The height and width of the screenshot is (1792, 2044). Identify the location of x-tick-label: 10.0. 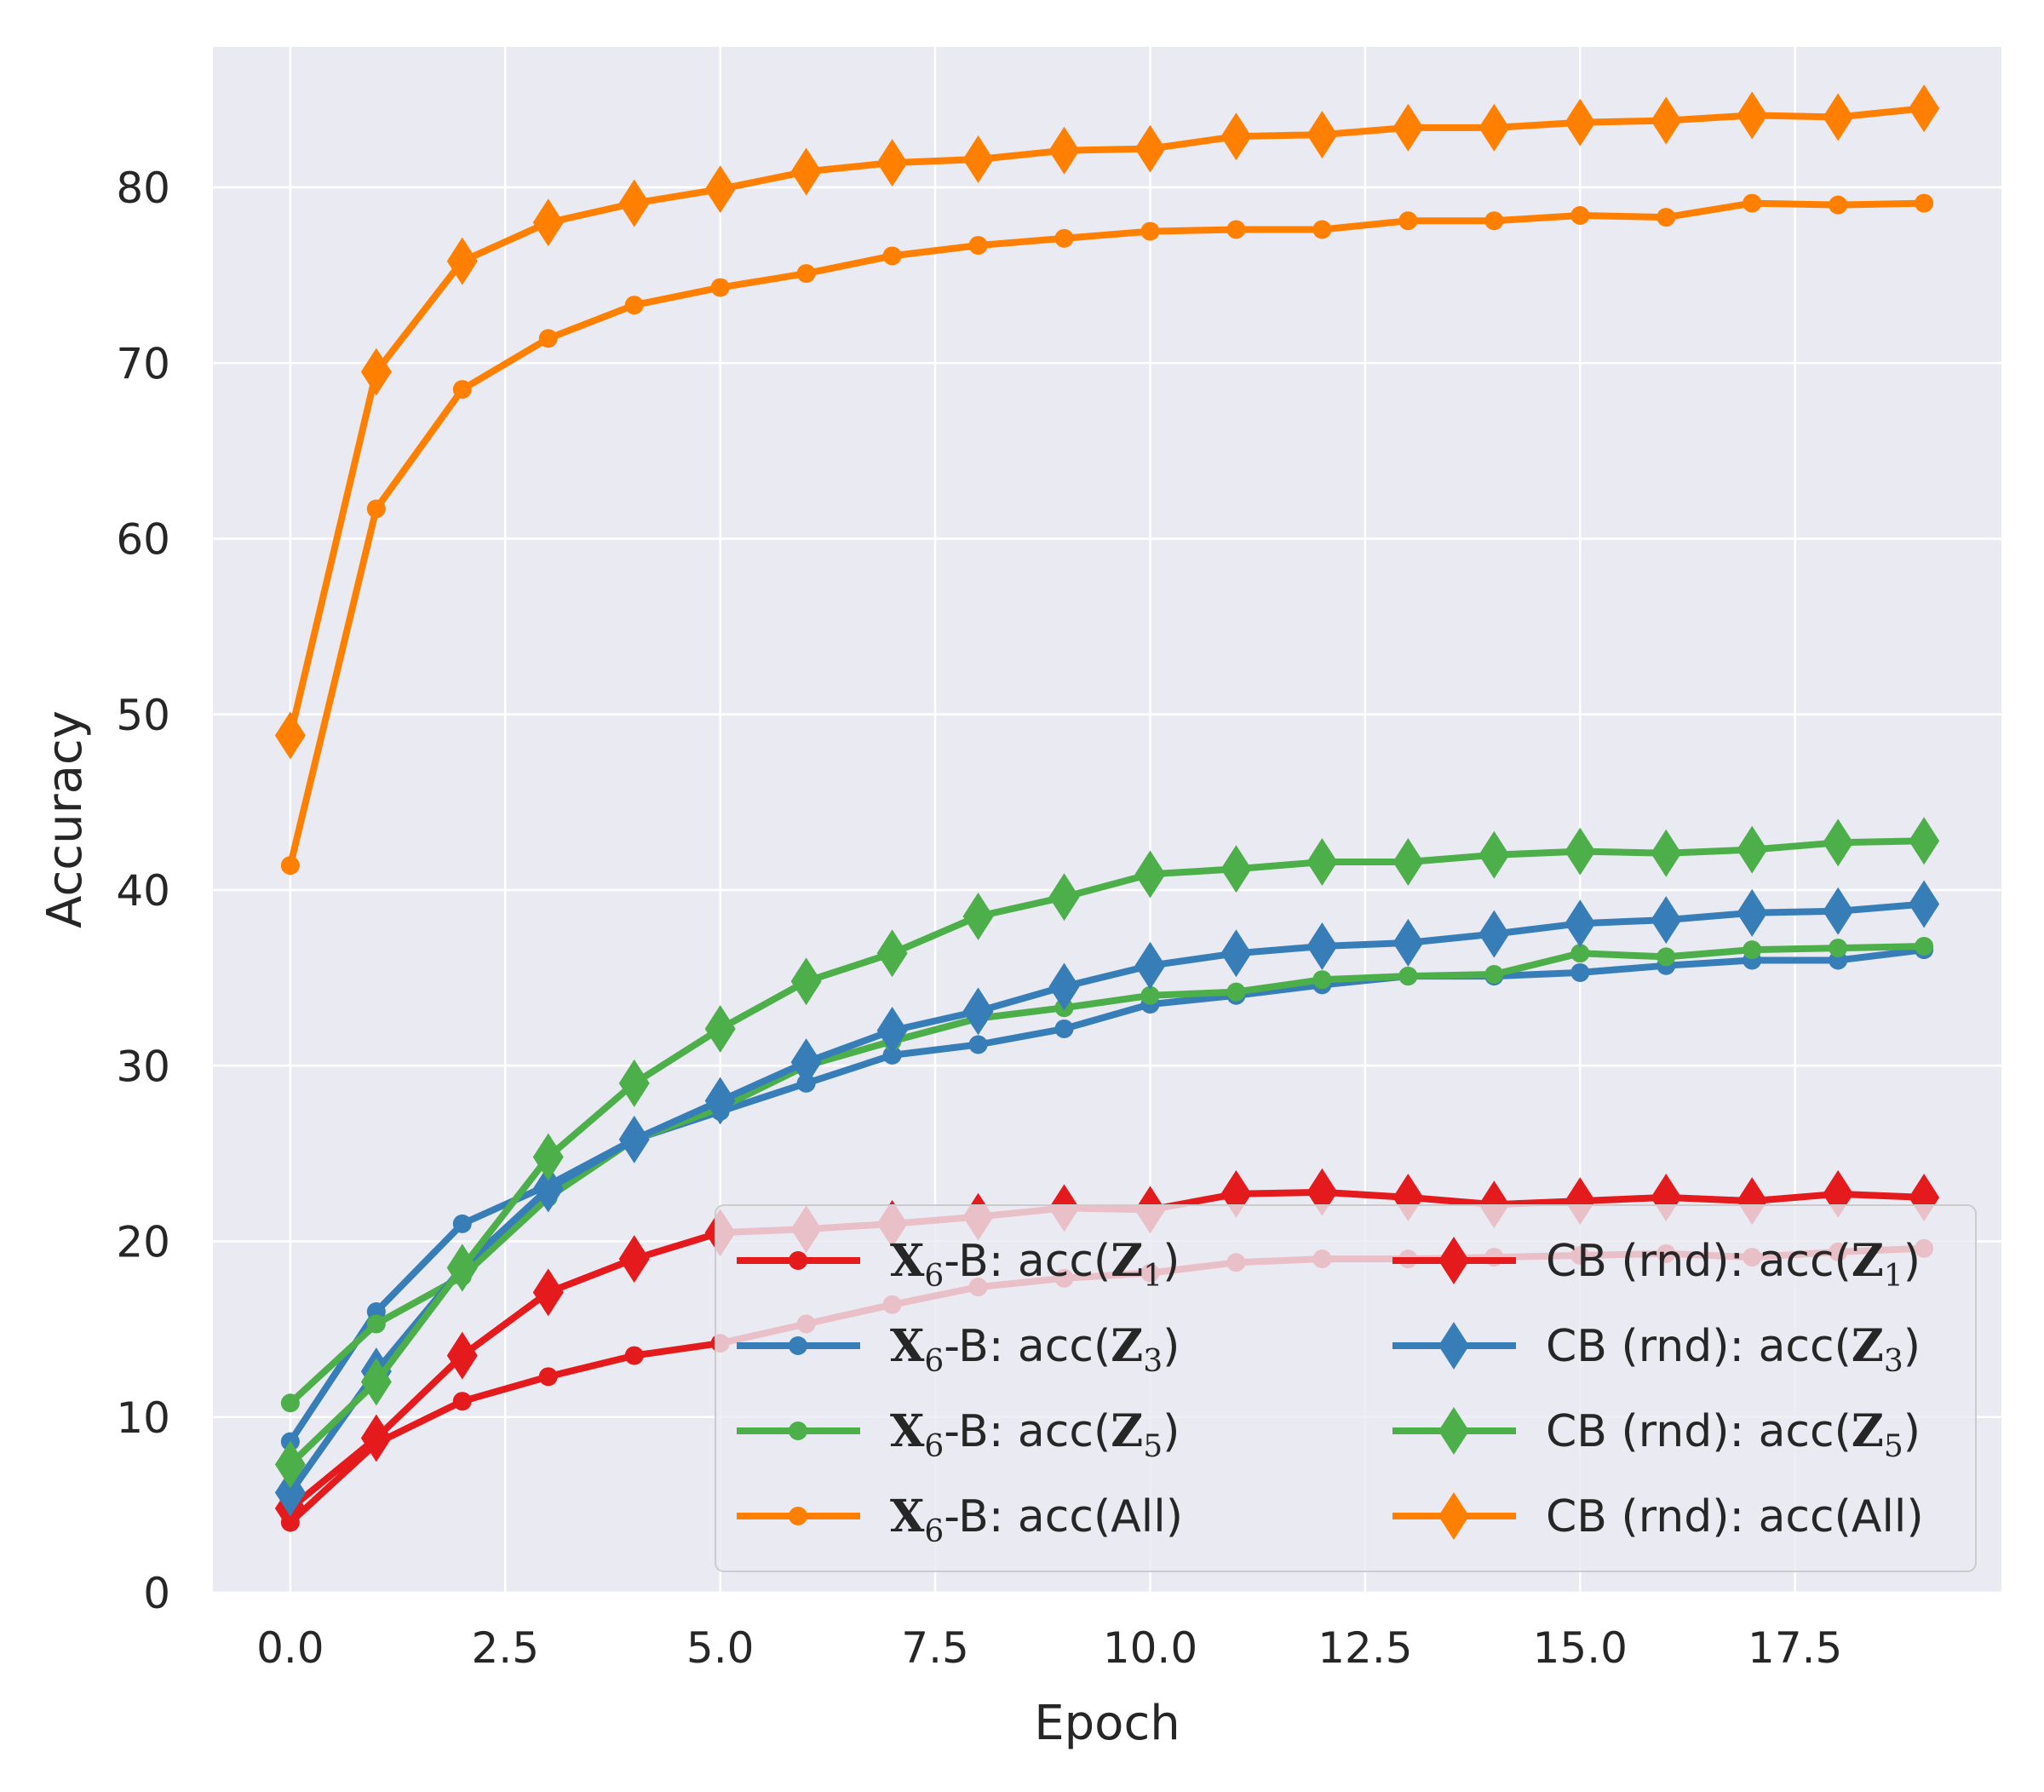
(1150, 1648).